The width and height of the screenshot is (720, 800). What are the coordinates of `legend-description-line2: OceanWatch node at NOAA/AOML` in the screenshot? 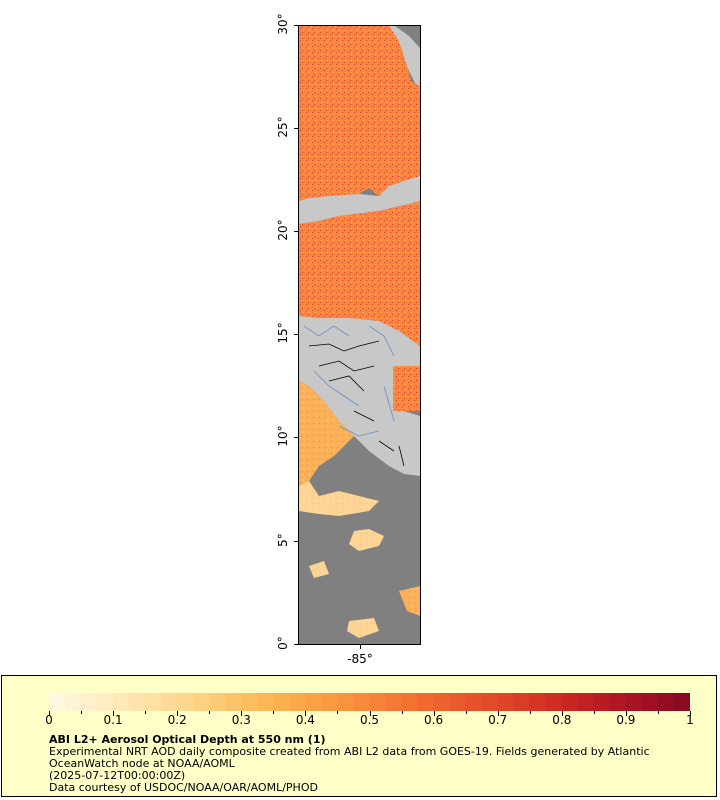 It's located at (142, 763).